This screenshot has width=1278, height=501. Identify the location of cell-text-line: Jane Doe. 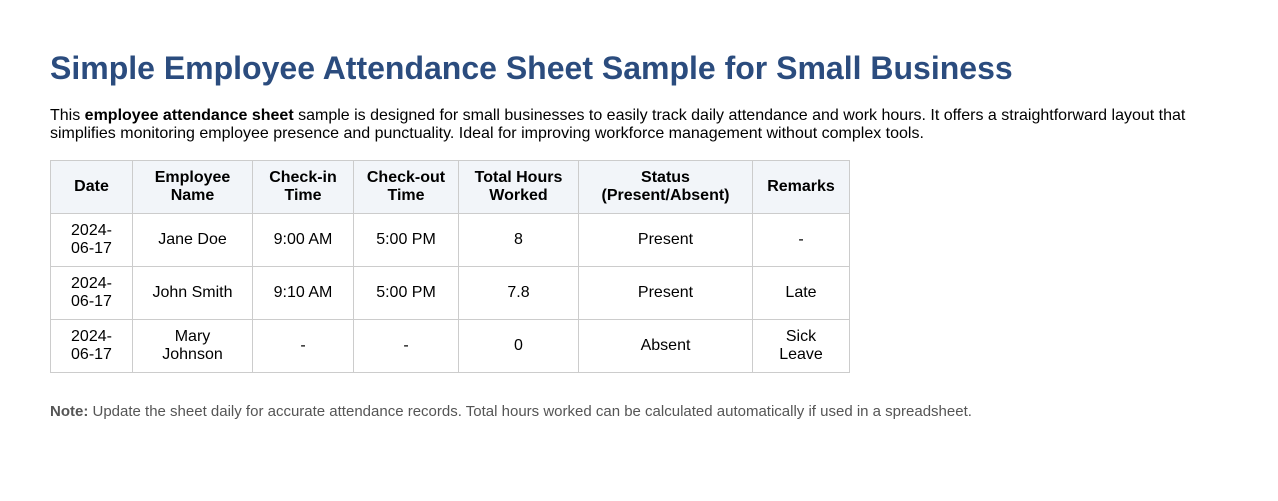
(192, 239).